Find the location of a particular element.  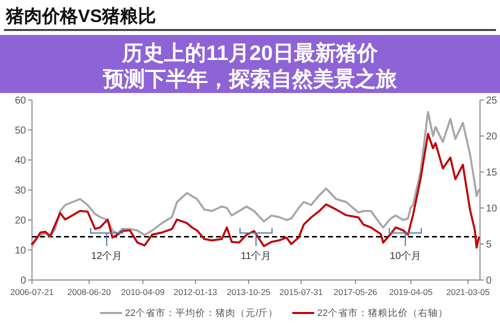

x-tick-label: 2013-10-25 is located at coordinates (248, 292).